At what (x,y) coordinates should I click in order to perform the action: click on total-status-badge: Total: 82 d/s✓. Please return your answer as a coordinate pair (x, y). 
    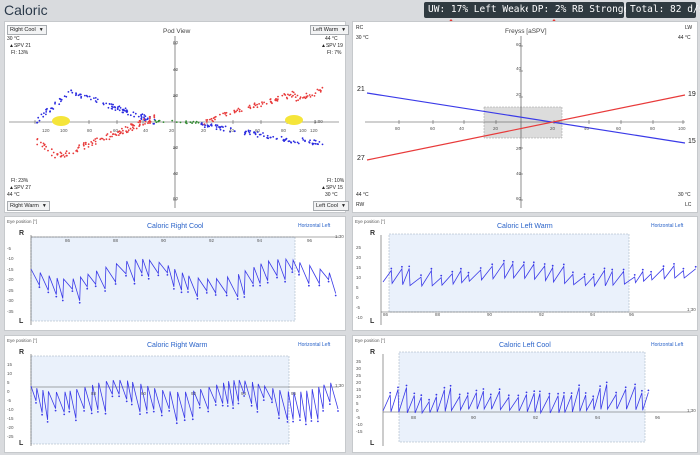
    Looking at the image, I should click on (663, 10).